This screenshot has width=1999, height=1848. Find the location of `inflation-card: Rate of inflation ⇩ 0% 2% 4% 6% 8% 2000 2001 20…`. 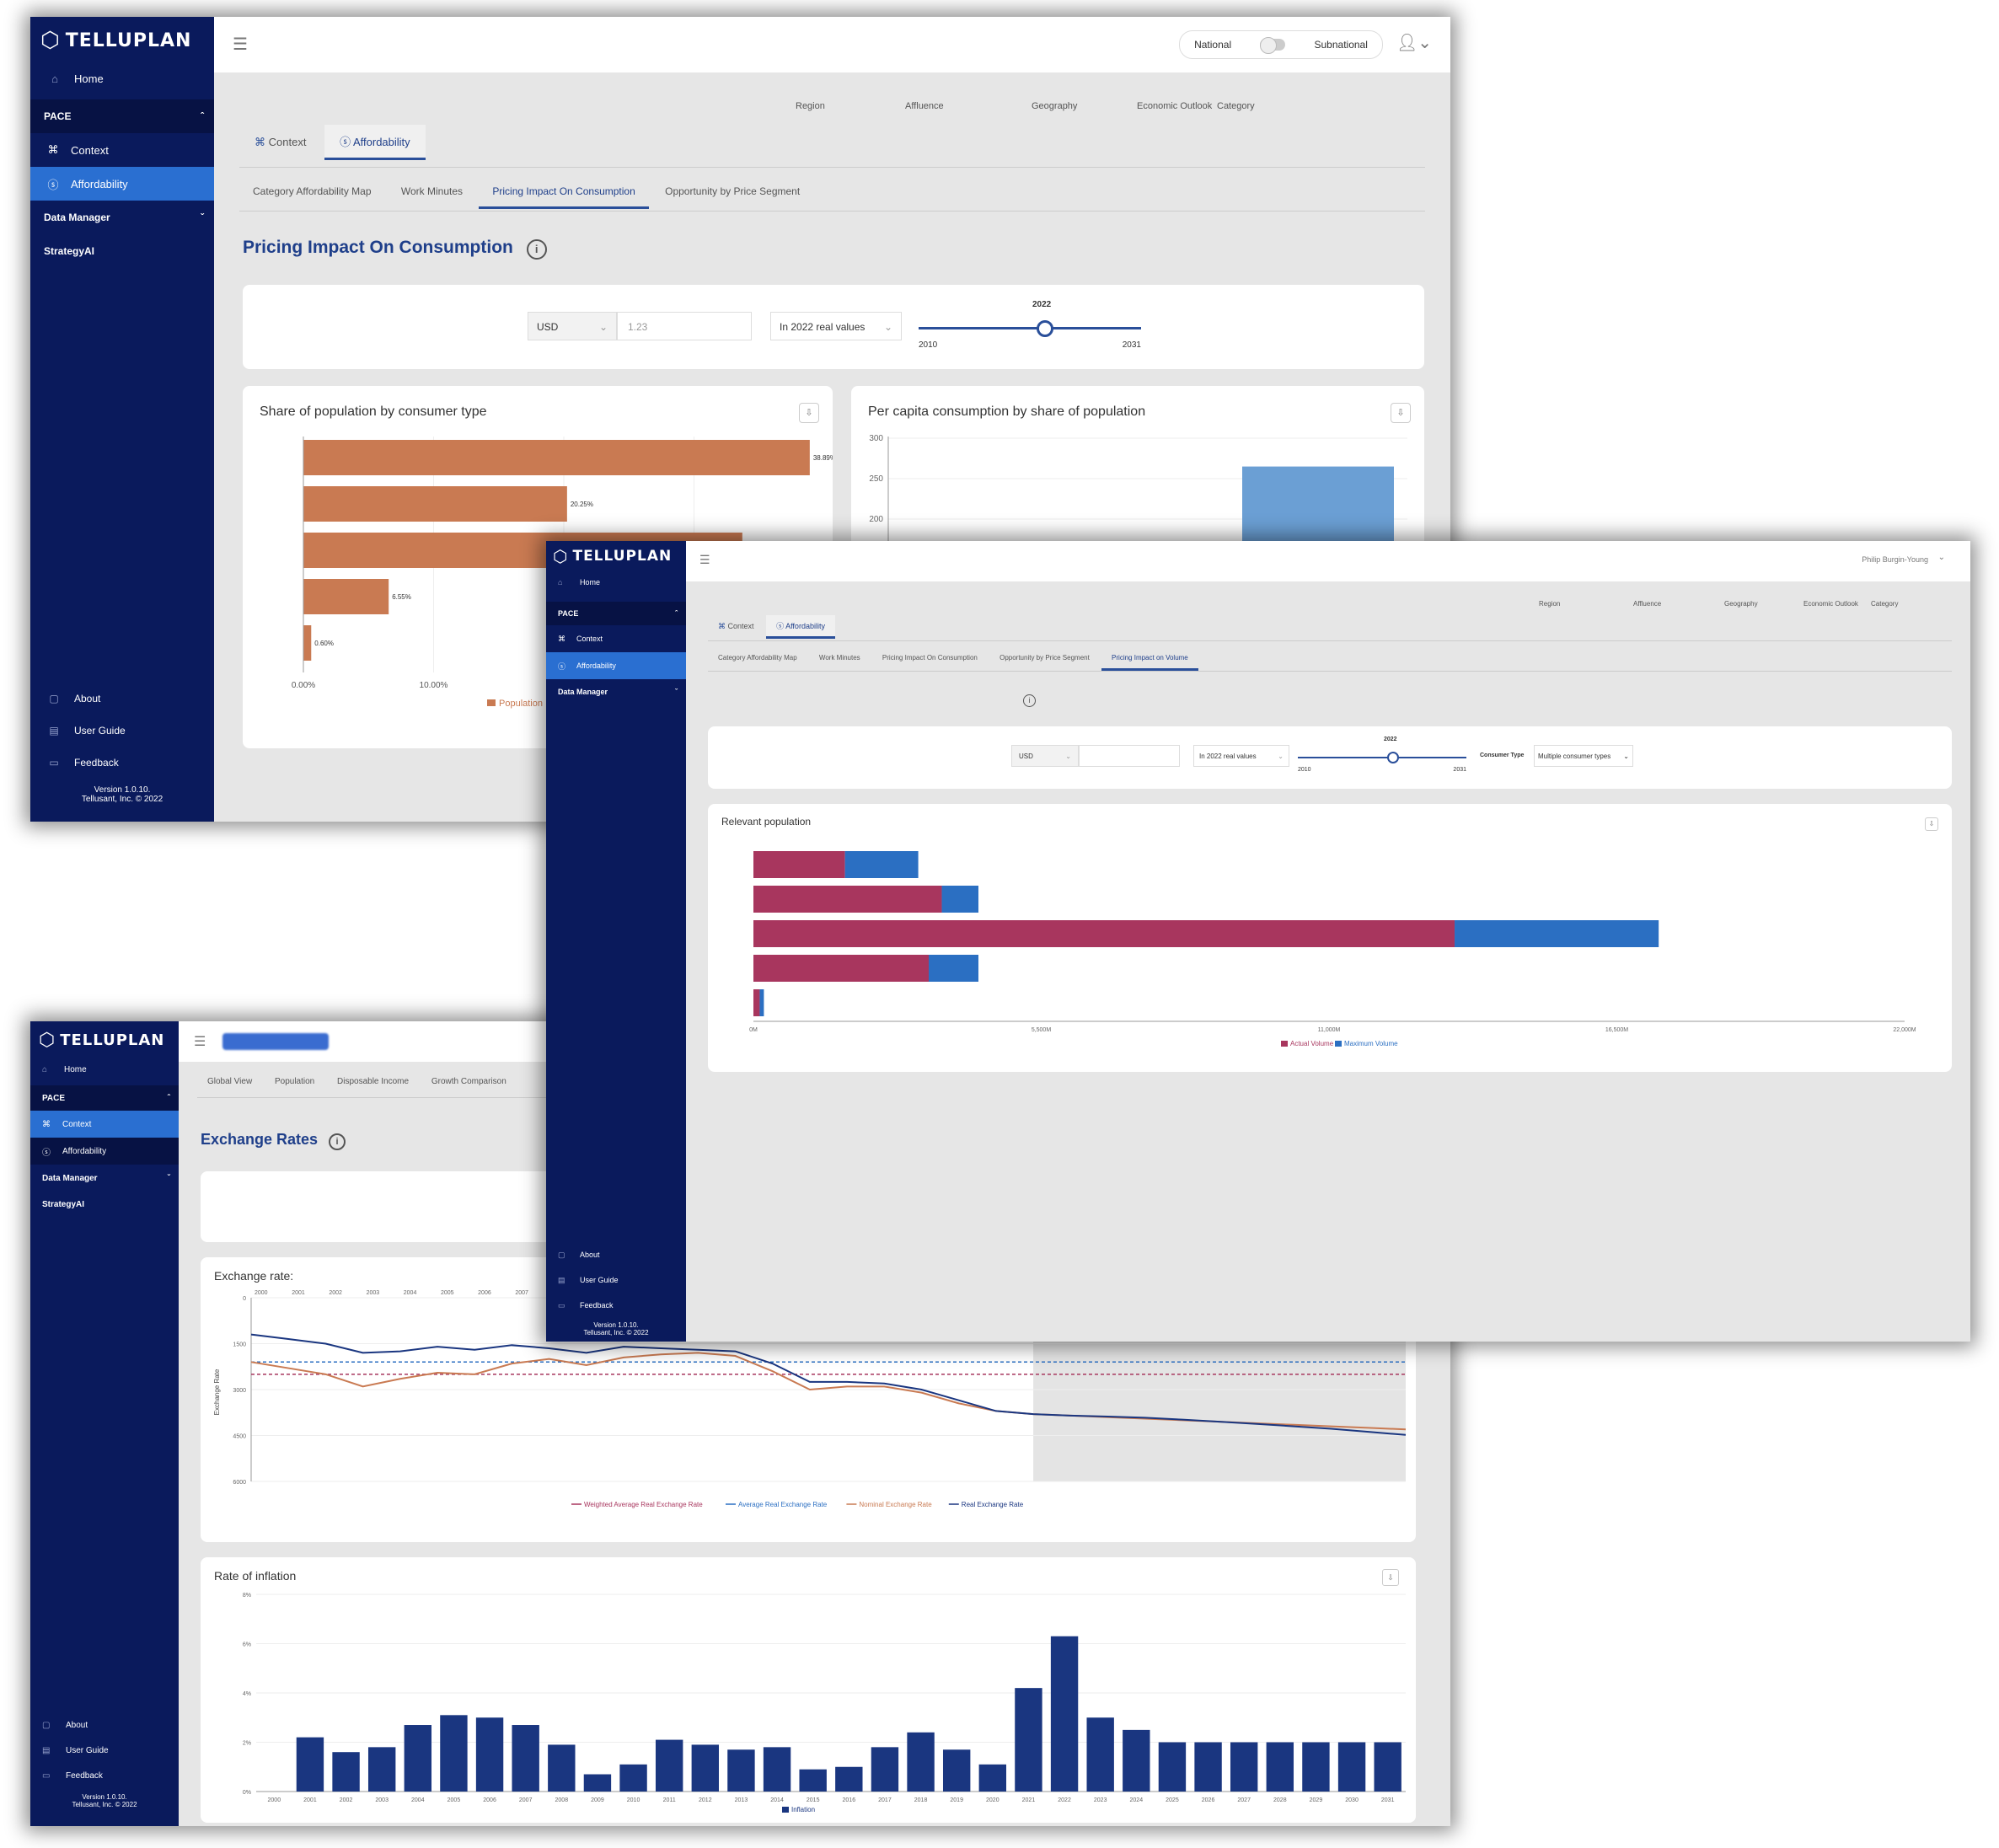

inflation-card: Rate of inflation ⇩ 0% 2% 4% 6% 8% 2000 2001 20… is located at coordinates (809, 1690).